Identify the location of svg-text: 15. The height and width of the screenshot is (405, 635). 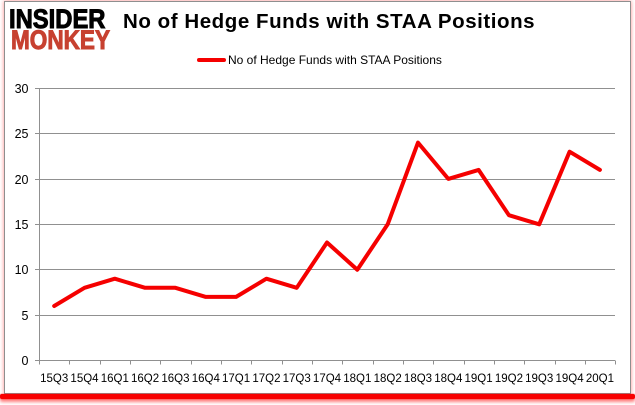
(22, 225).